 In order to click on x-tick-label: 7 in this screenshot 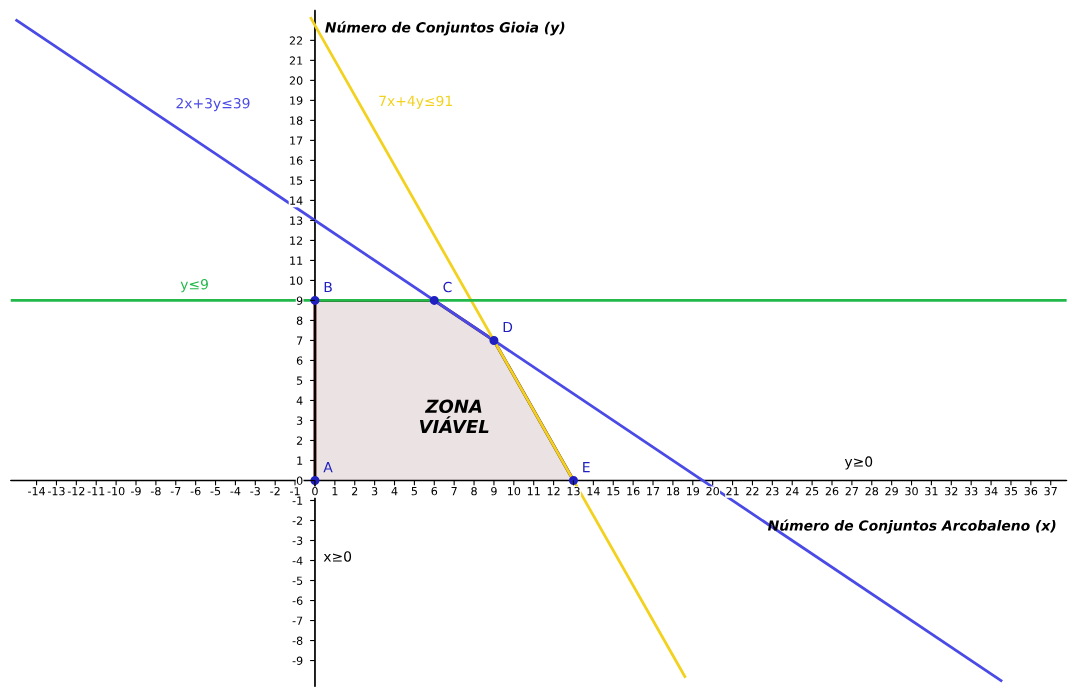, I will do `click(454, 491)`.